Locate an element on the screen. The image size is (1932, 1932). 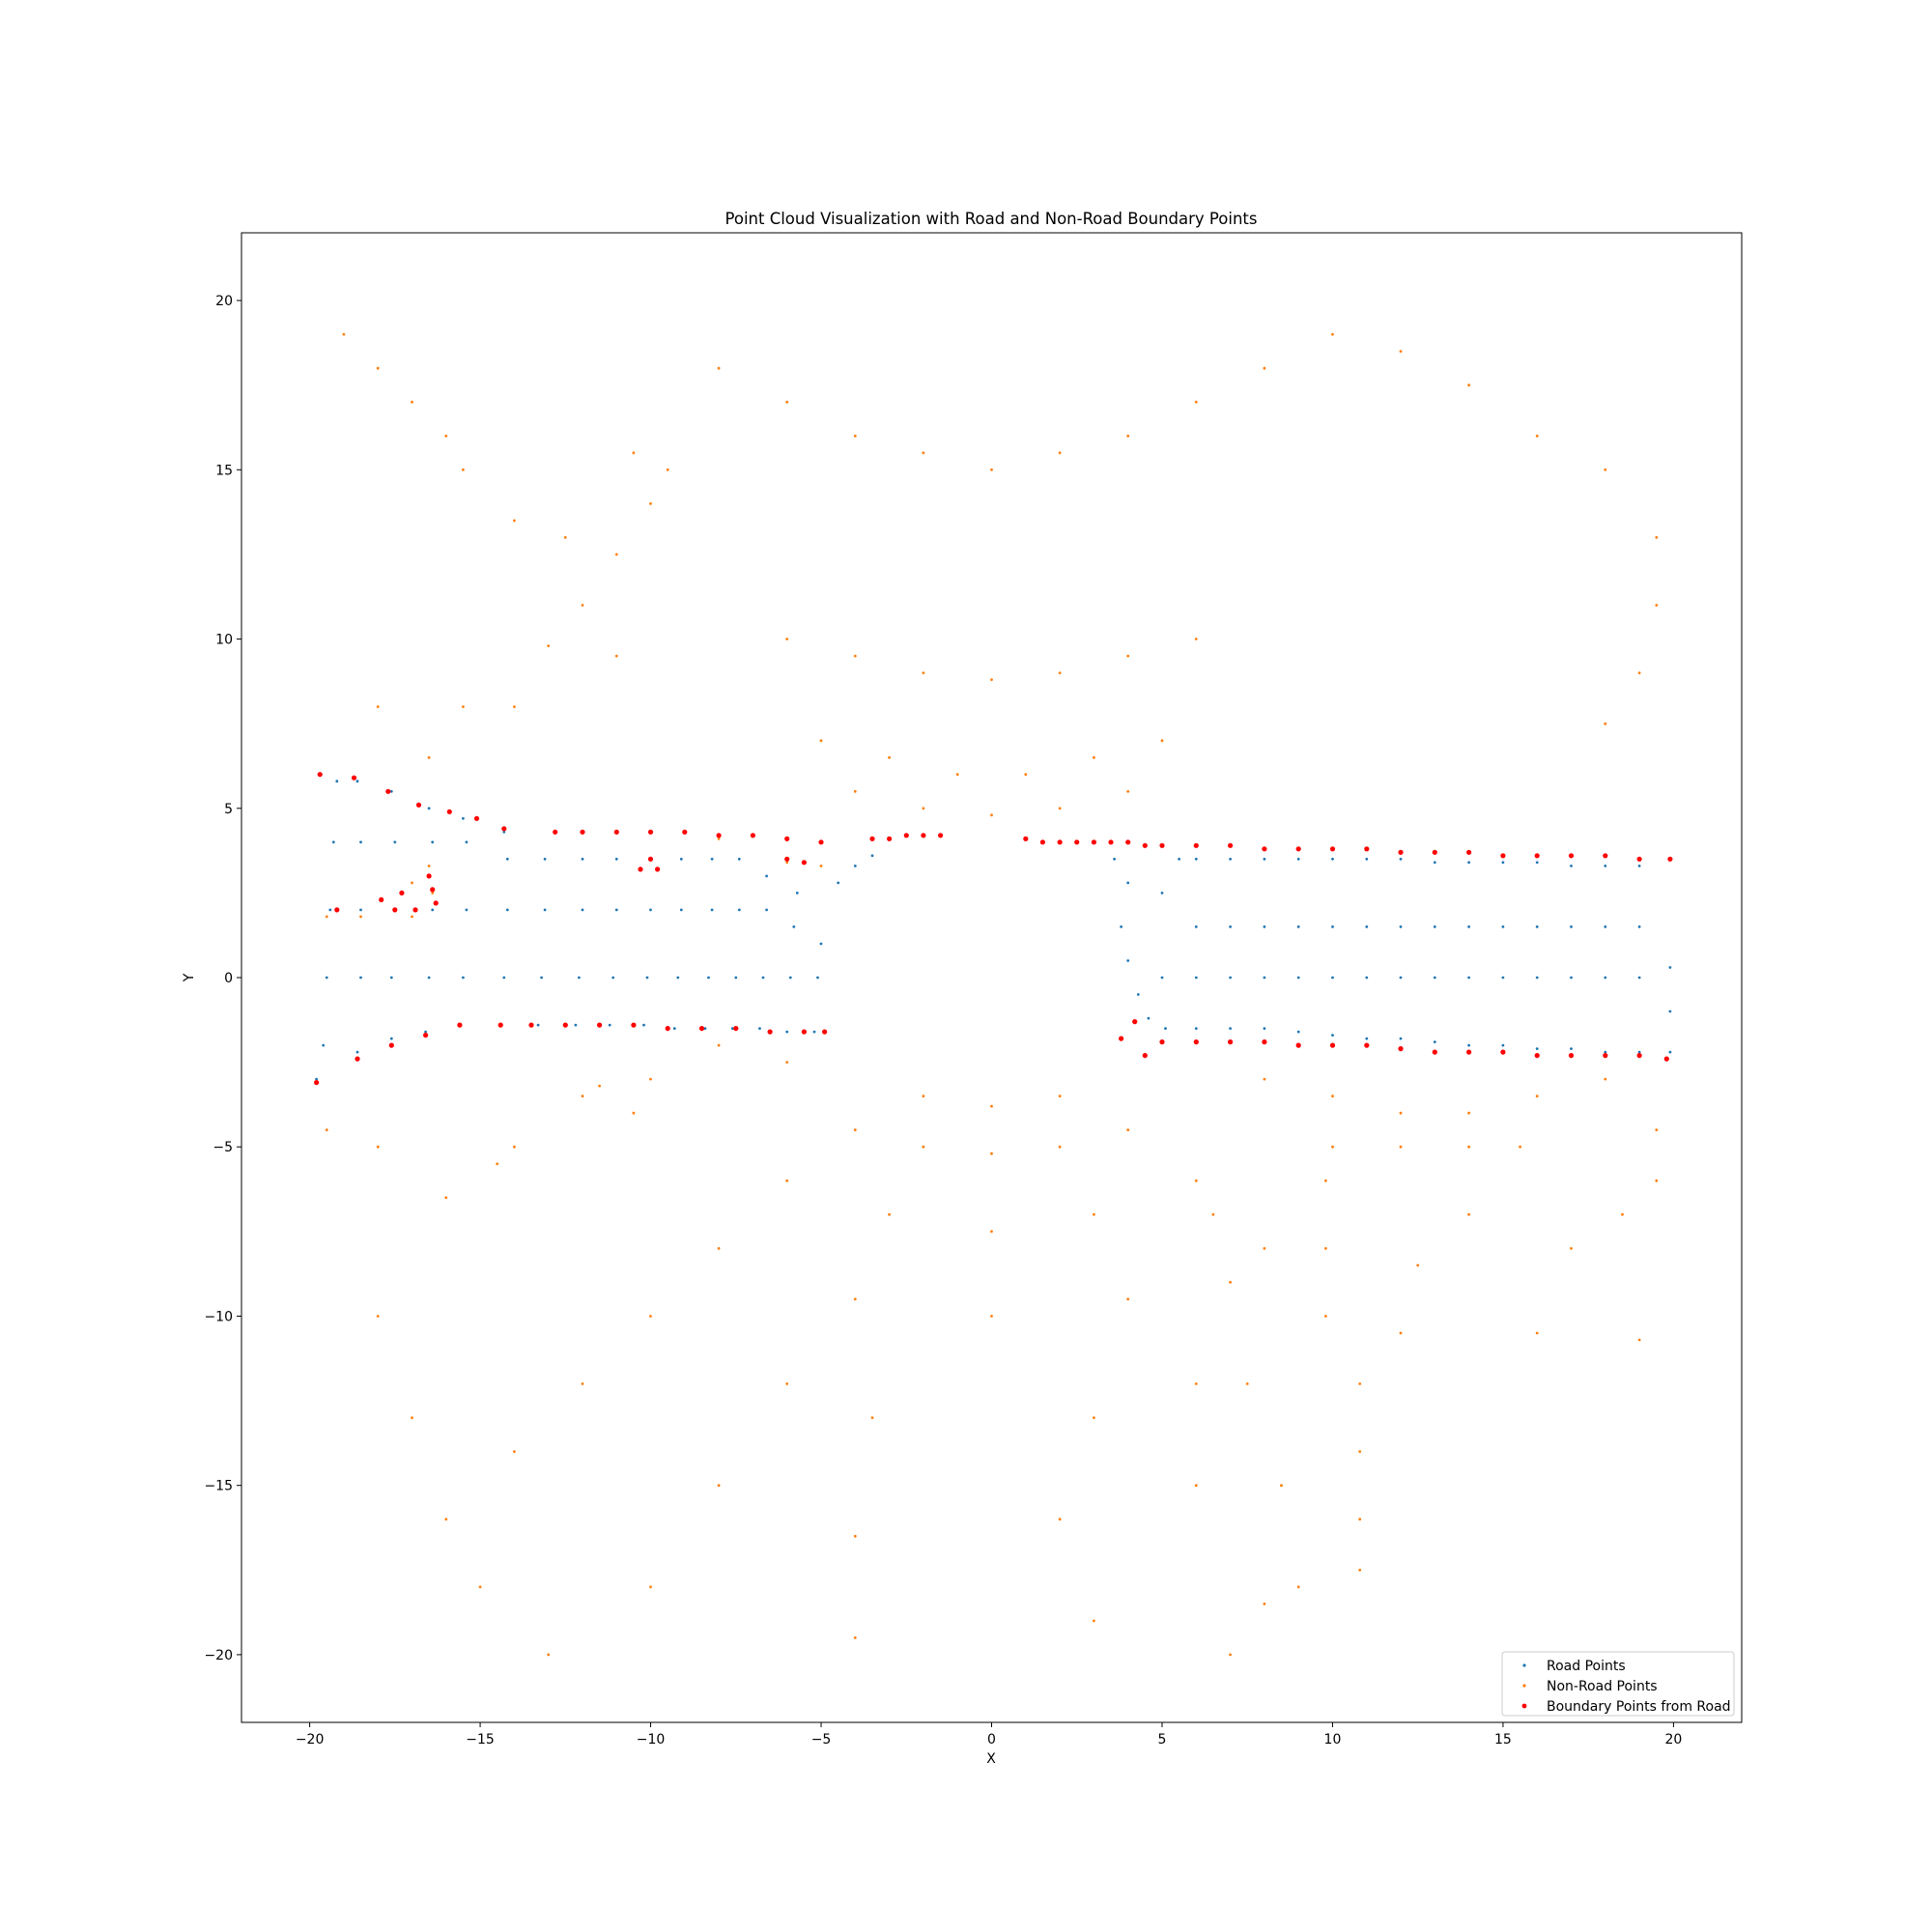
y-tick-label: −5 is located at coordinates (223, 1147).